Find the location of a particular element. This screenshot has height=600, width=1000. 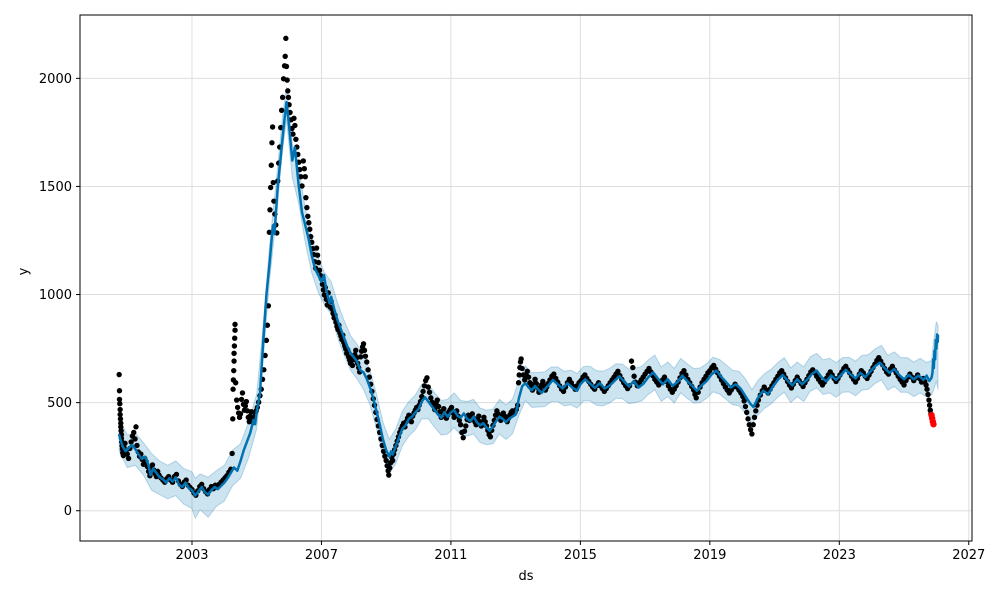

y-tick-label: 500 is located at coordinates (59, 403).